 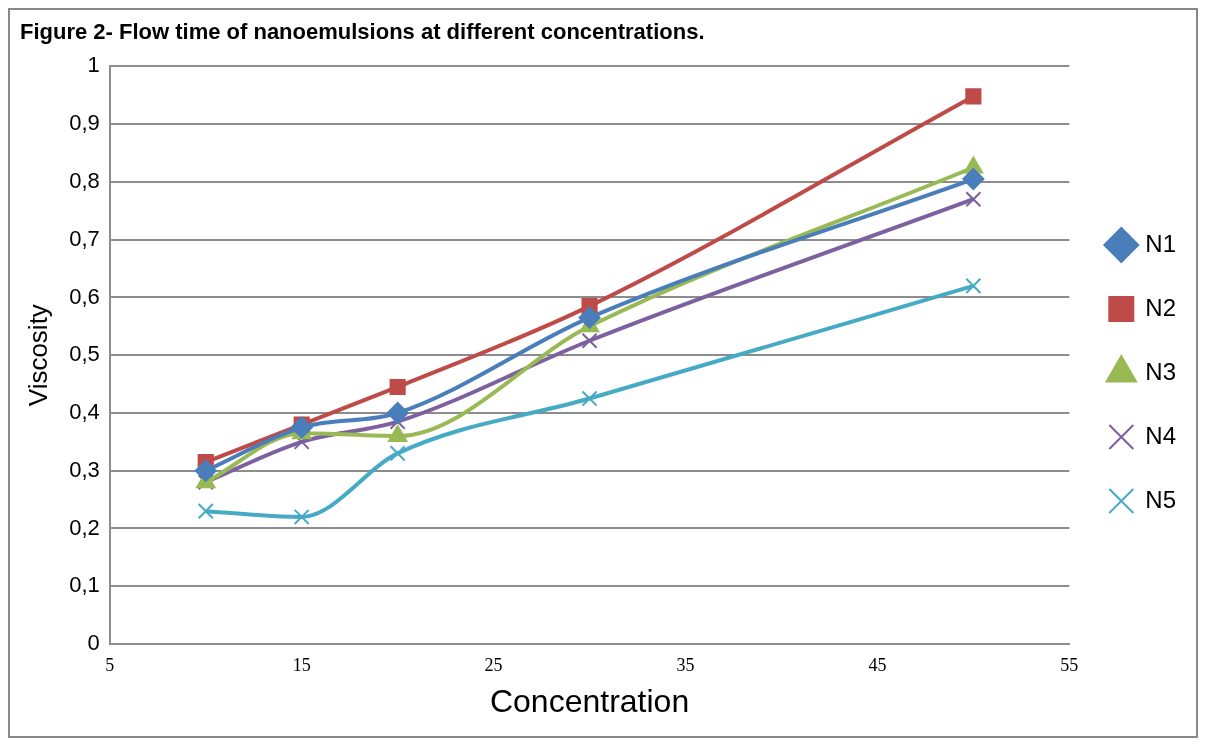 I want to click on y-axis-title: Viscosity, so click(x=37, y=355).